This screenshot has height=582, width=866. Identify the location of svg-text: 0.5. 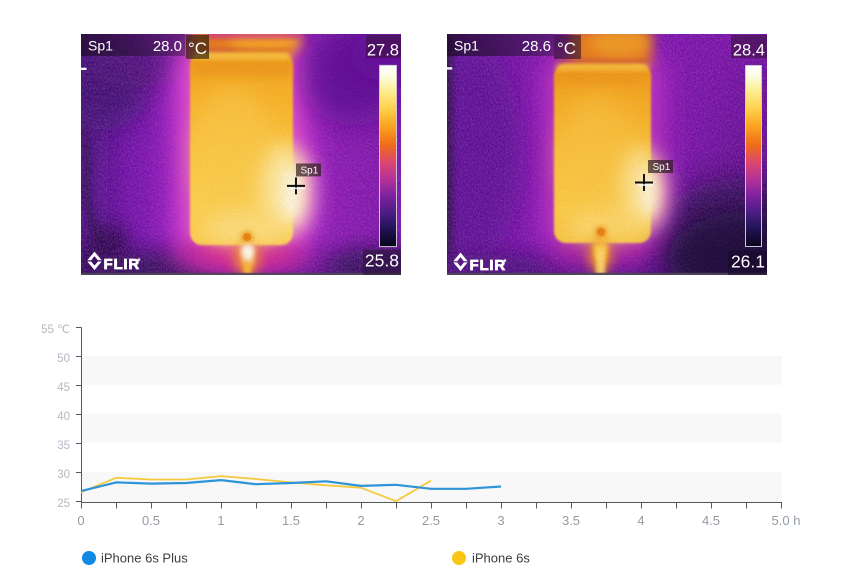
(151, 520).